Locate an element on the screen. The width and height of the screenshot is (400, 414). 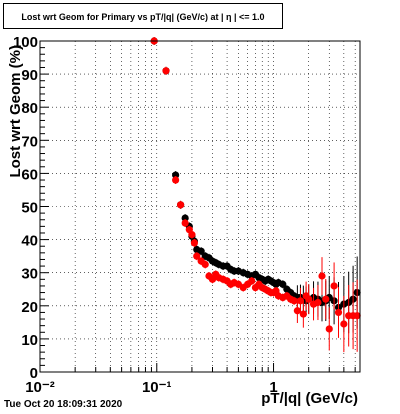
y-tick-label: 30 is located at coordinates (29, 274).